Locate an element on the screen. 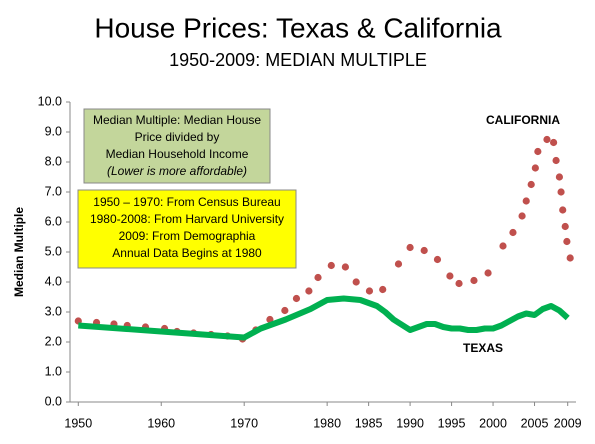  annotation-text: Price divided by is located at coordinates (177, 137).